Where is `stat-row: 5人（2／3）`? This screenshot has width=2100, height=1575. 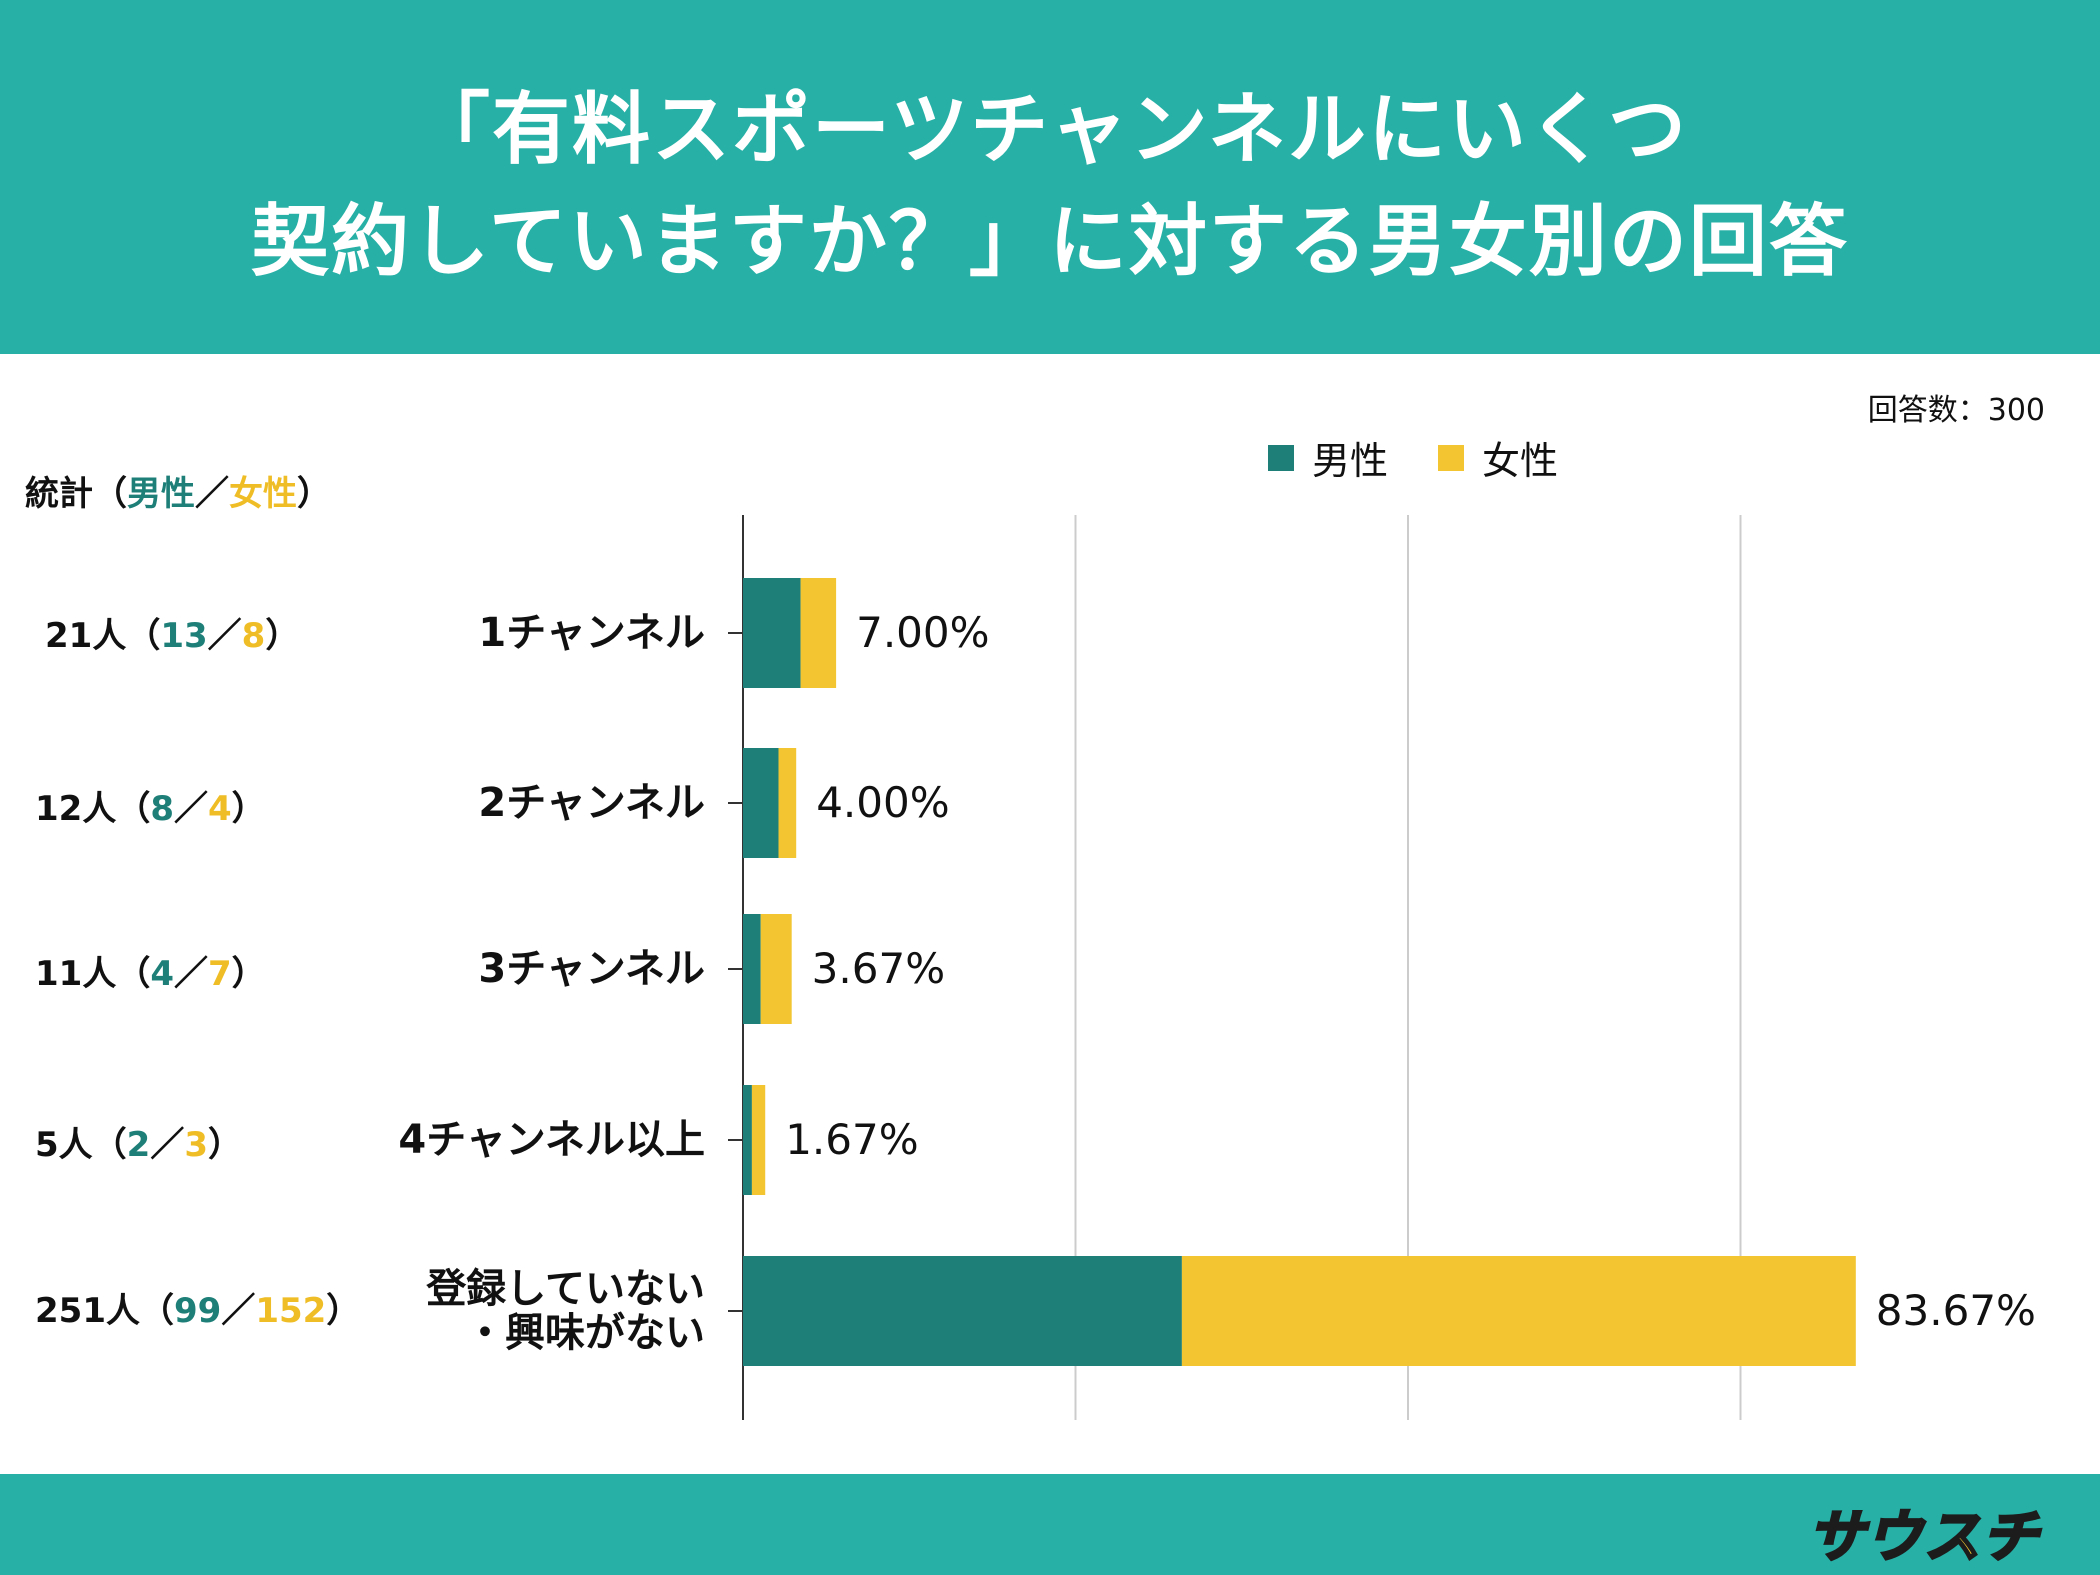
stat-row: 5人（2／3） is located at coordinates (138, 1141).